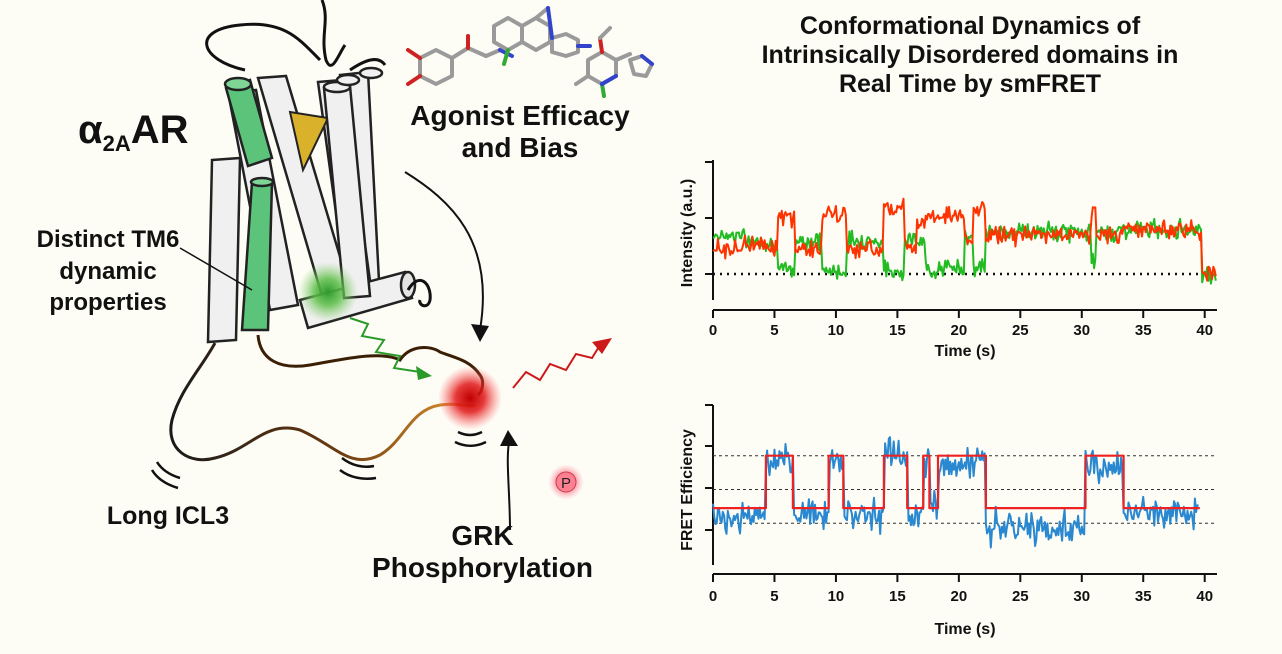 The height and width of the screenshot is (654, 1282). What do you see at coordinates (108, 271) in the screenshot?
I see `tm6-label: Distinct TM6 dynamic properties` at bounding box center [108, 271].